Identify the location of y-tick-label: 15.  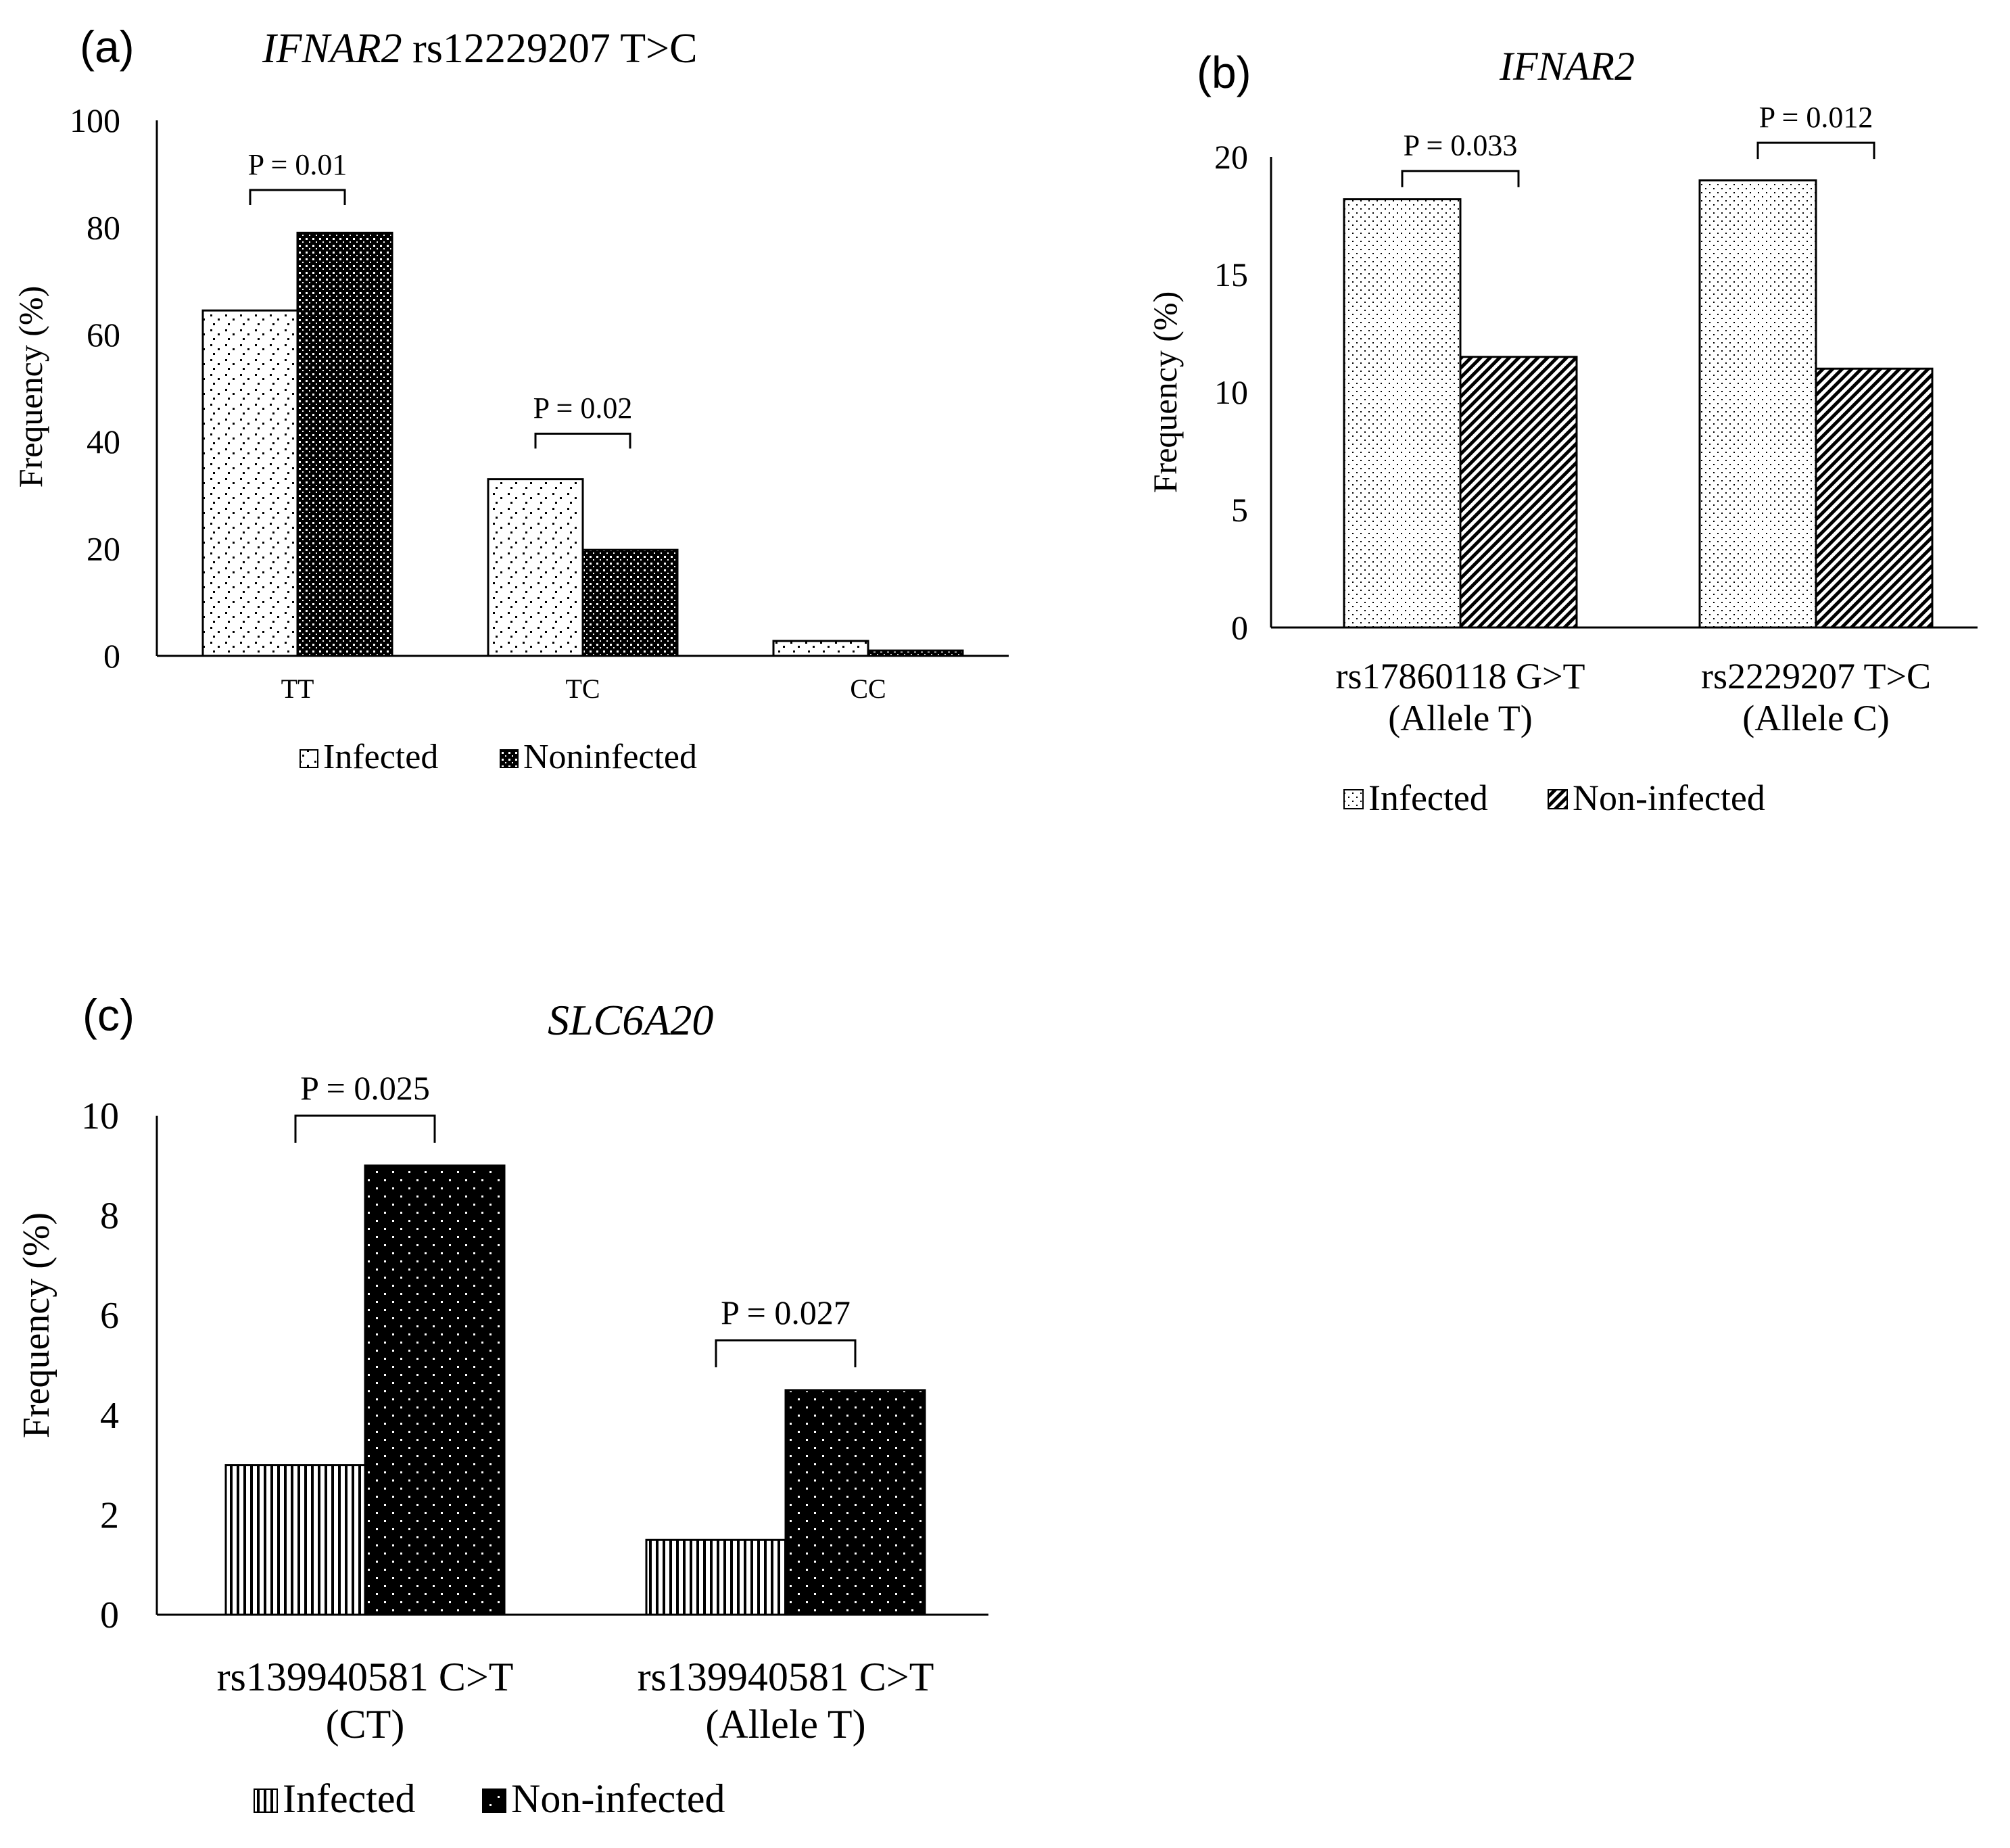
(1231, 274).